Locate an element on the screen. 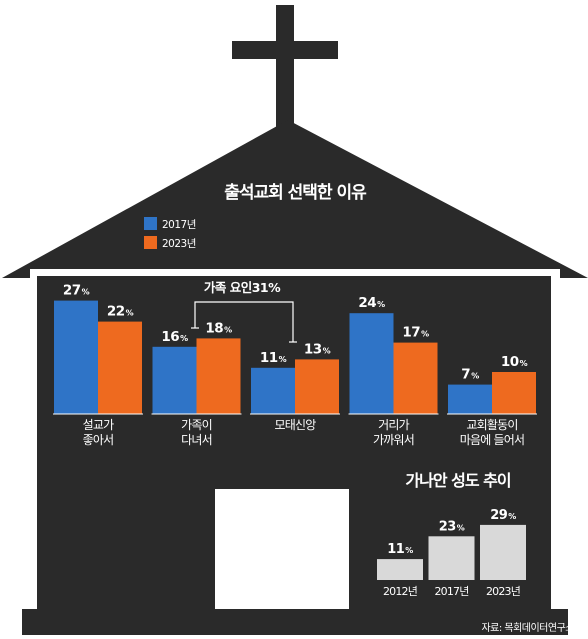 The width and height of the screenshot is (588, 639). bar-value-label-2017-4: 7% is located at coordinates (470, 375).